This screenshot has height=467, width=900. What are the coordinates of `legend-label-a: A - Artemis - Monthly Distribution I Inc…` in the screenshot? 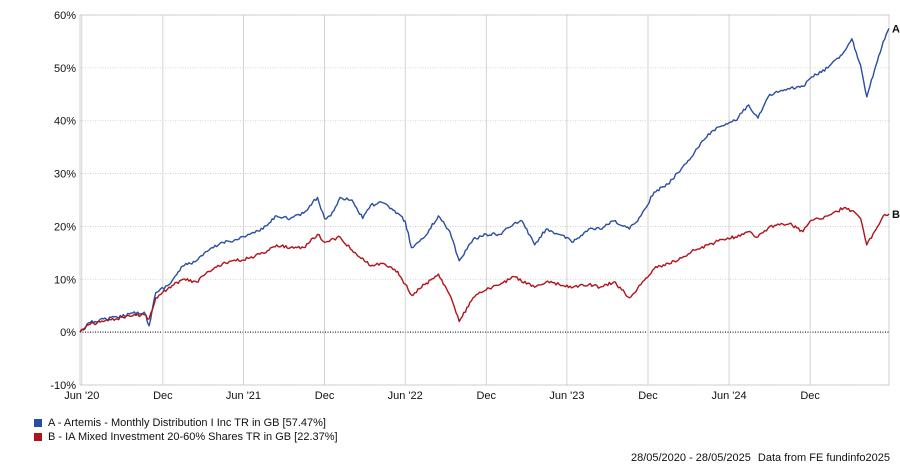 It's located at (187, 423).